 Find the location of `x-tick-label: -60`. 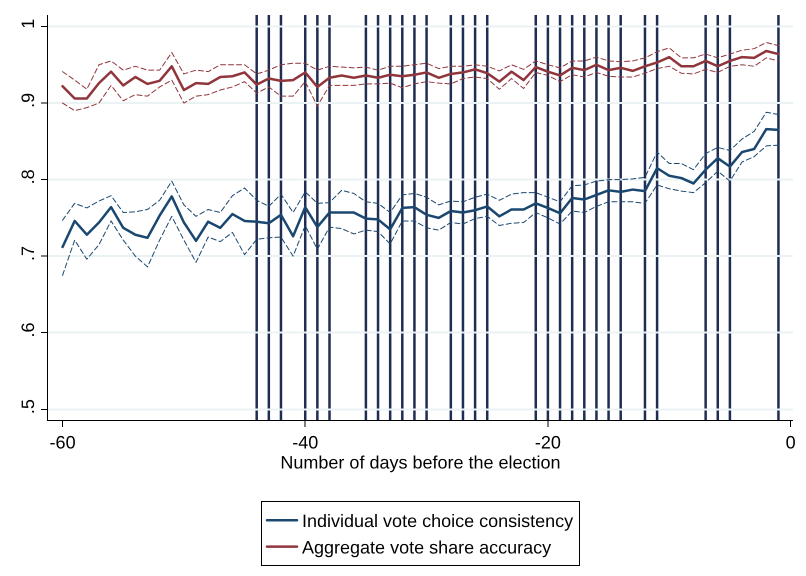

x-tick-label: -60 is located at coordinates (63, 442).